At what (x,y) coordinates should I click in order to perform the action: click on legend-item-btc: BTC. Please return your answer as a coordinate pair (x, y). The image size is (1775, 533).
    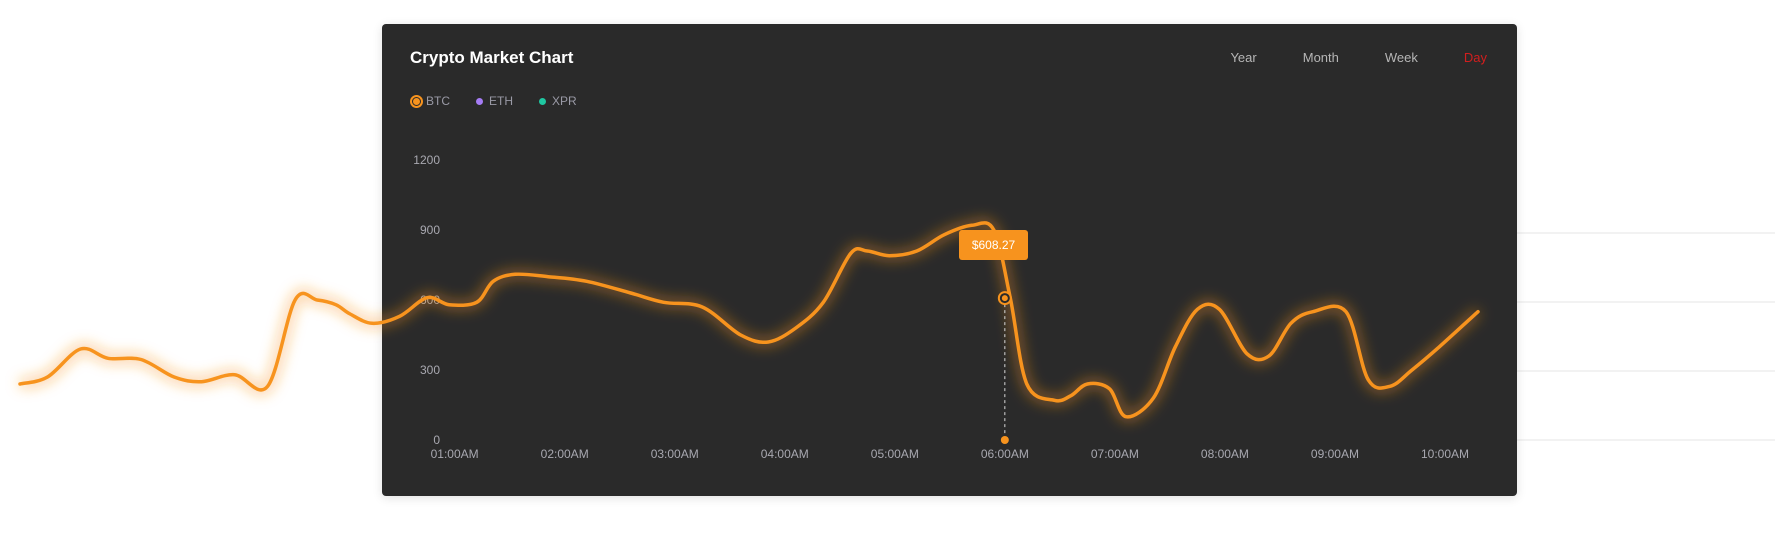
    Looking at the image, I should click on (430, 101).